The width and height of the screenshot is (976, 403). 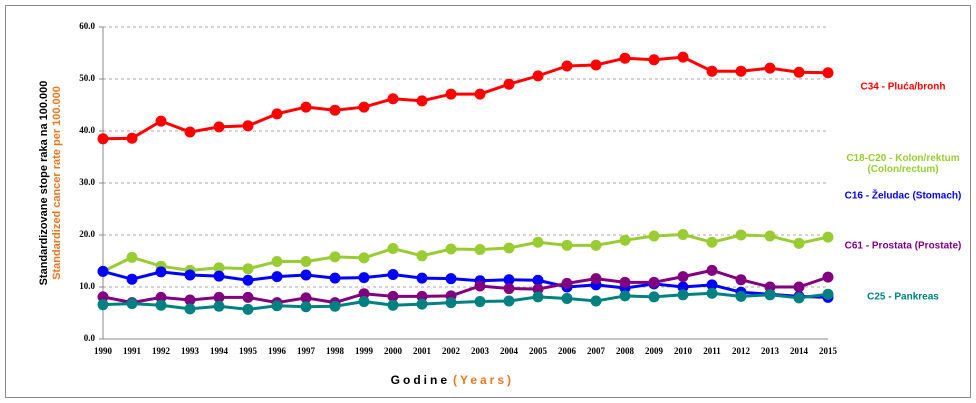 What do you see at coordinates (248, 351) in the screenshot?
I see `x-tick-label: 1995` at bounding box center [248, 351].